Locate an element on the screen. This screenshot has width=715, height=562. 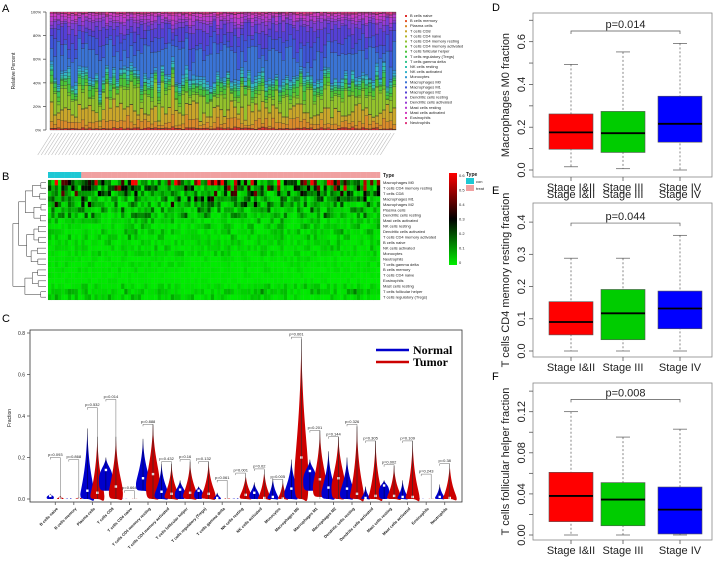
legend-swatch is located at coordinates (406, 92).